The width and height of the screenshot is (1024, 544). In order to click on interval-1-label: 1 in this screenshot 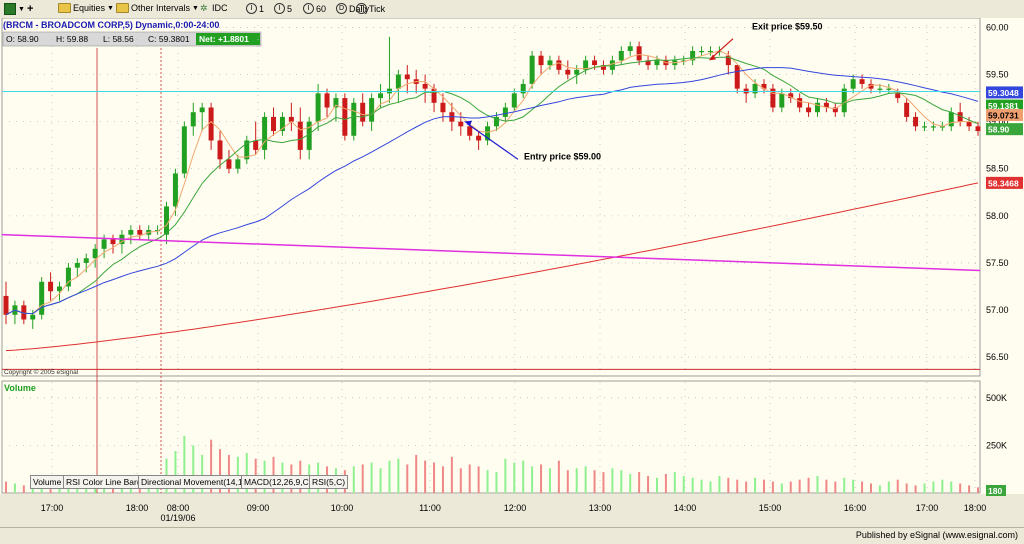, I will do `click(261, 9)`.